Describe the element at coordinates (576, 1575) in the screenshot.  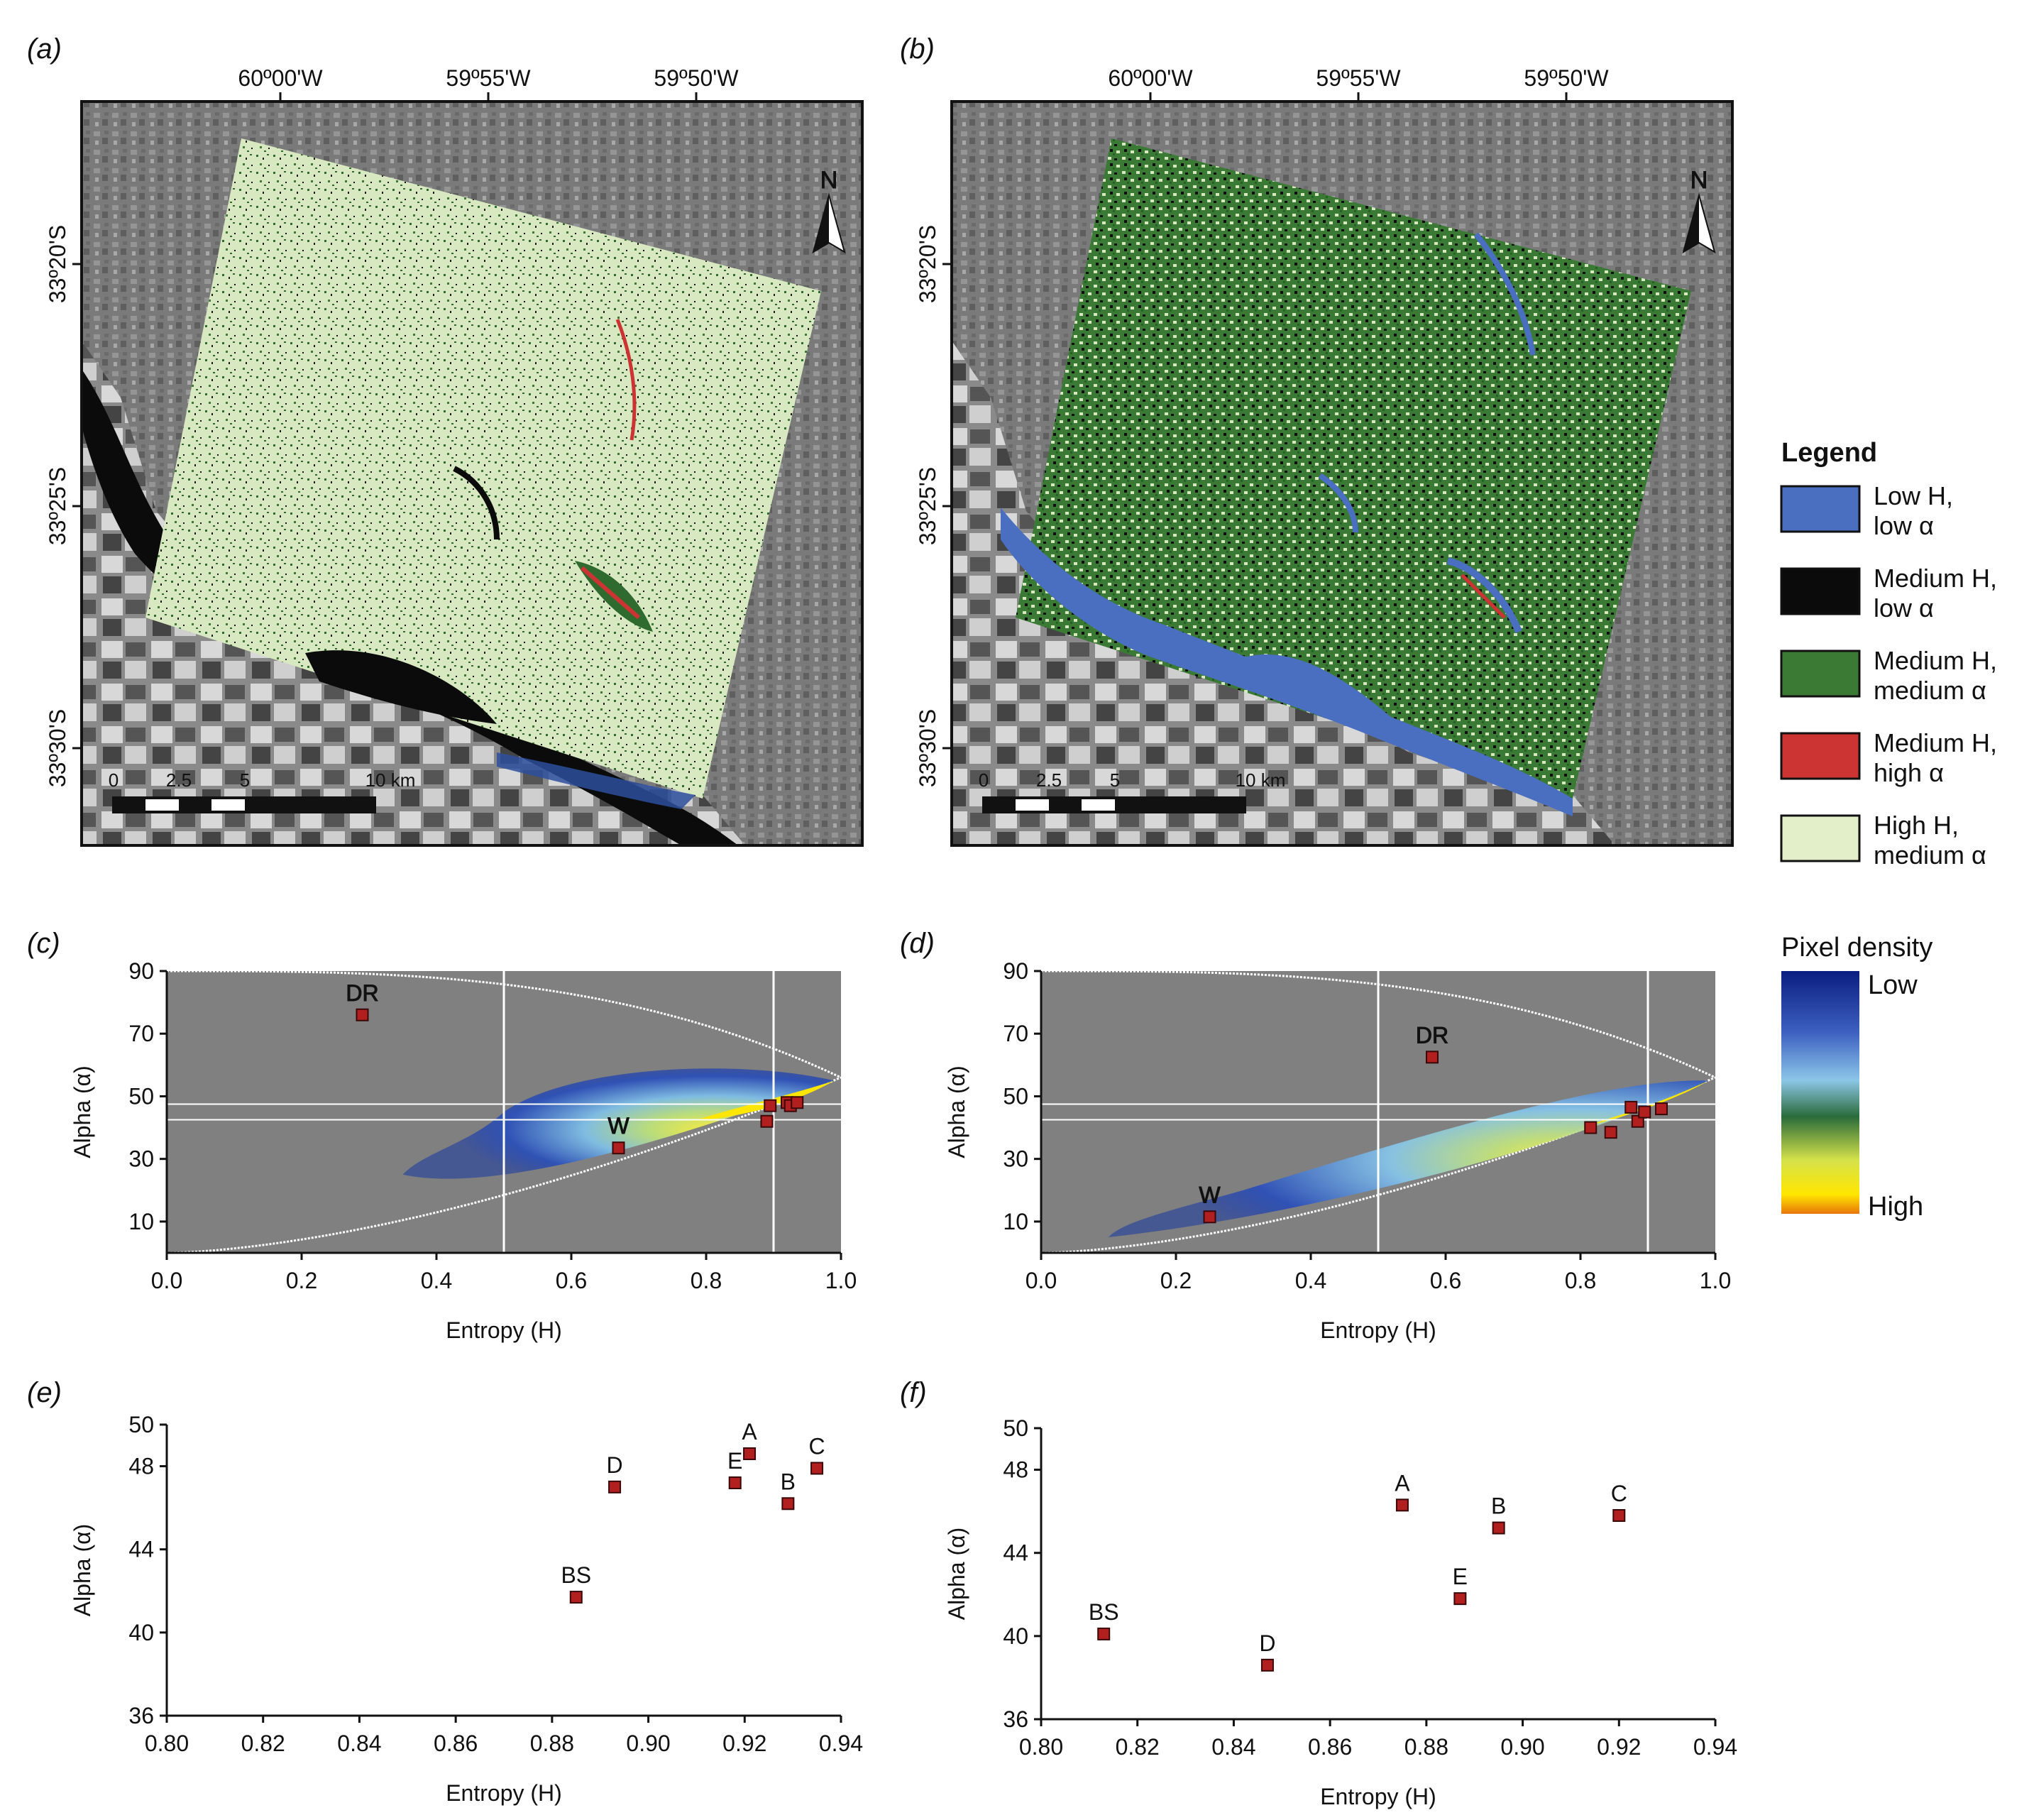
I see `point-label: BS` at that location.